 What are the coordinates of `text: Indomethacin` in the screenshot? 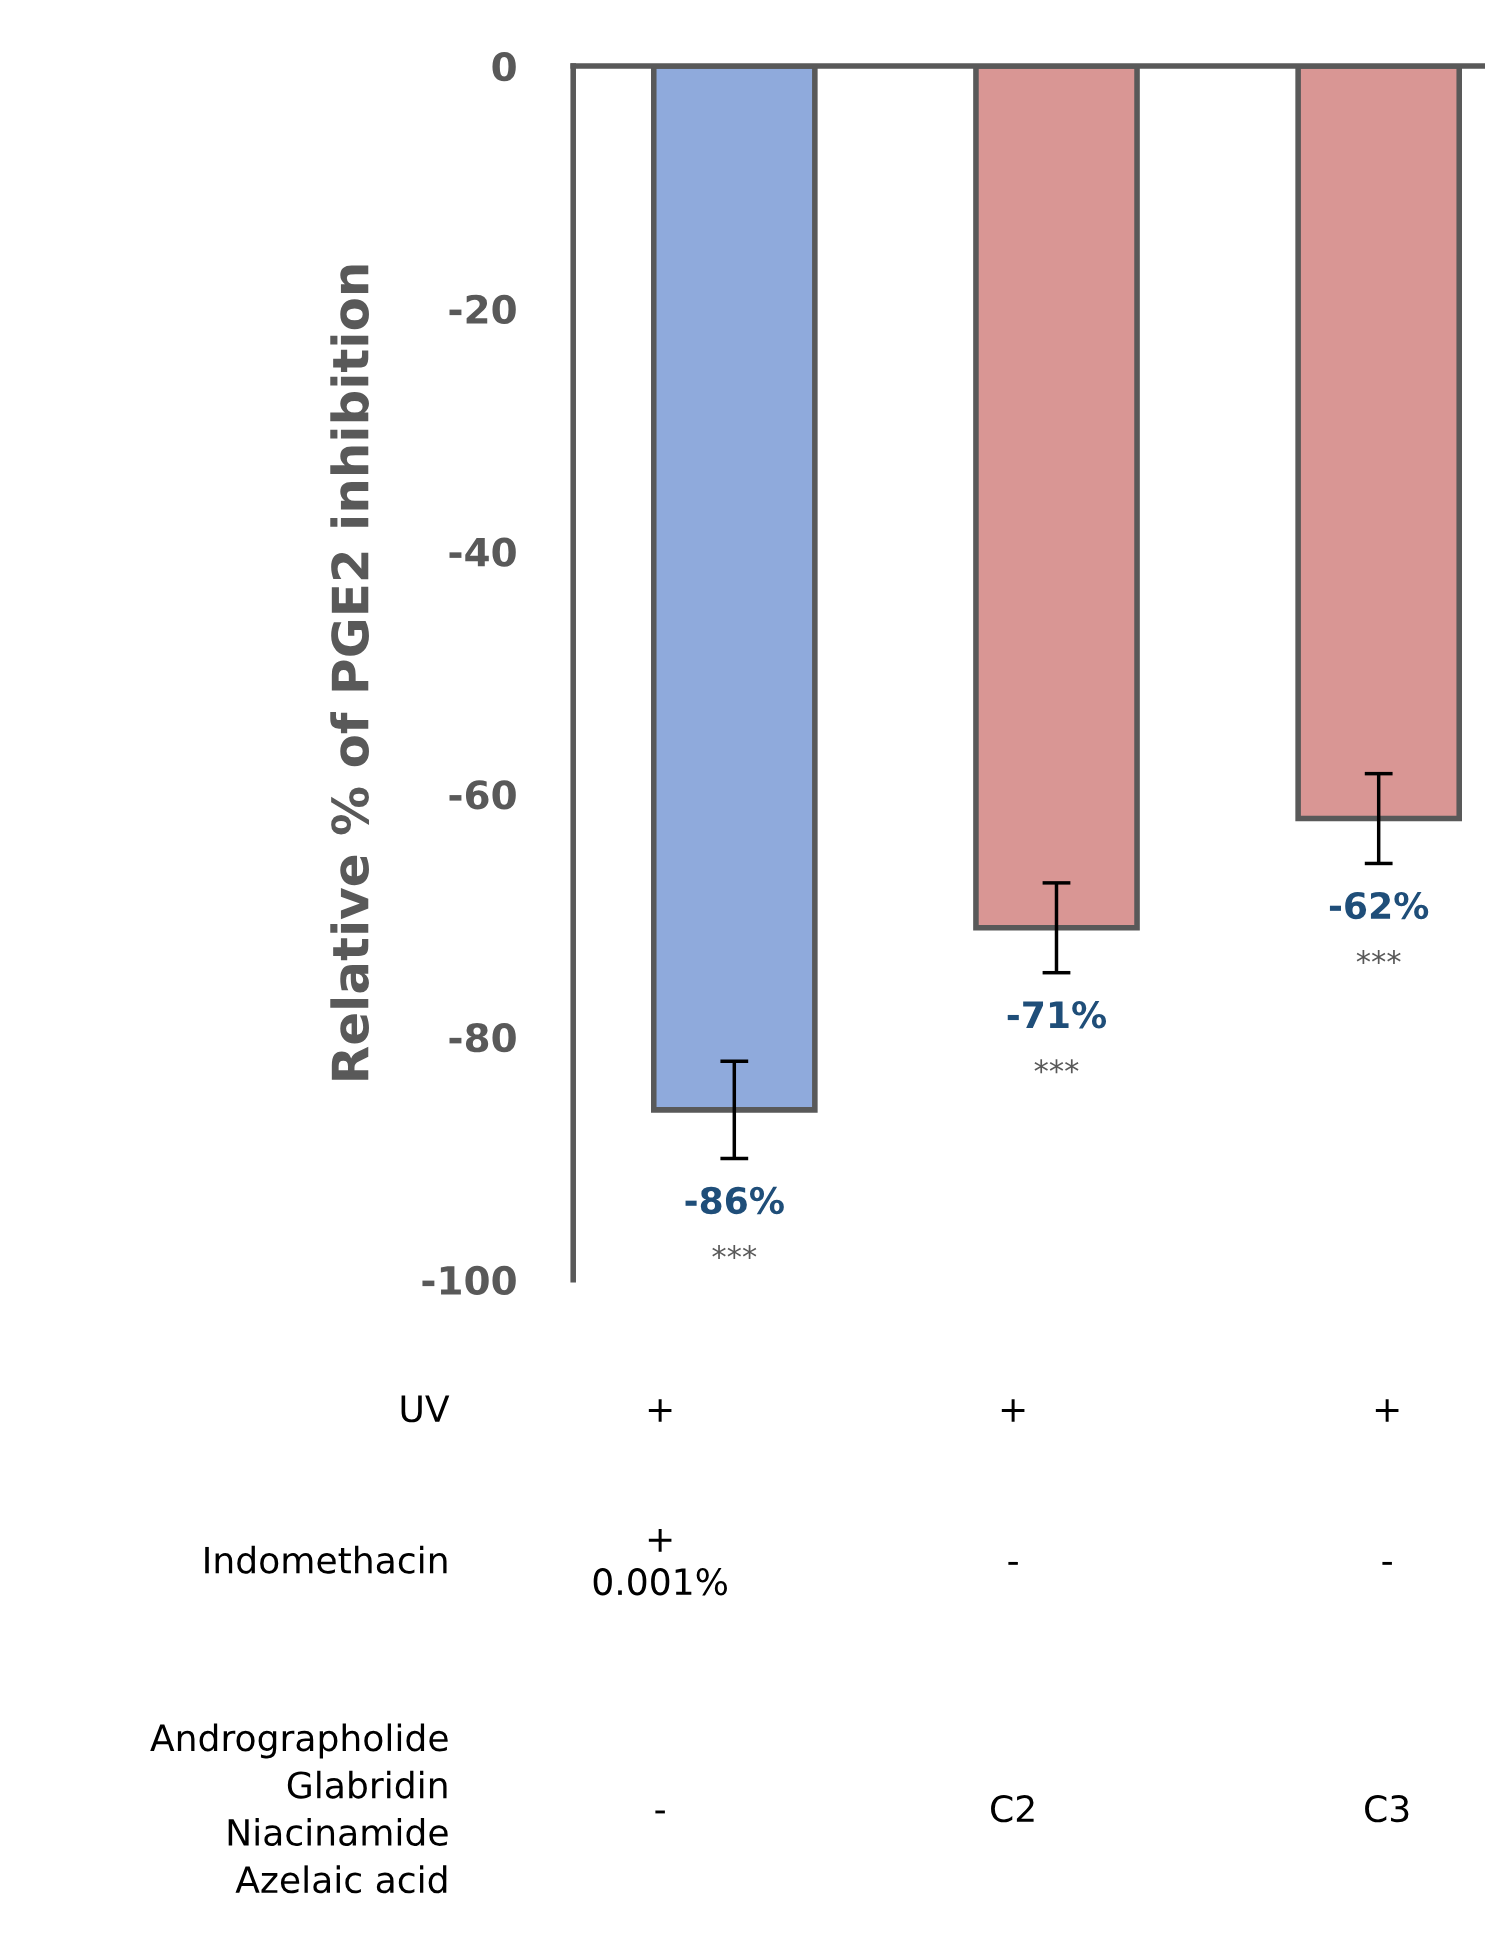 It's located at (326, 1559).